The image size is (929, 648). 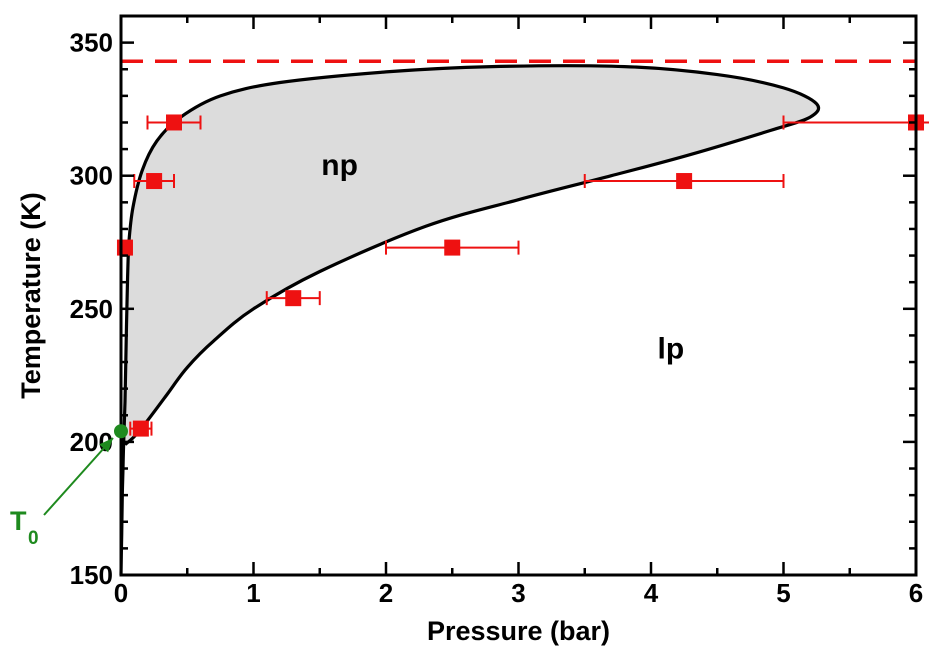 What do you see at coordinates (106, 445) in the screenshot?
I see `t0-arrowhead` at bounding box center [106, 445].